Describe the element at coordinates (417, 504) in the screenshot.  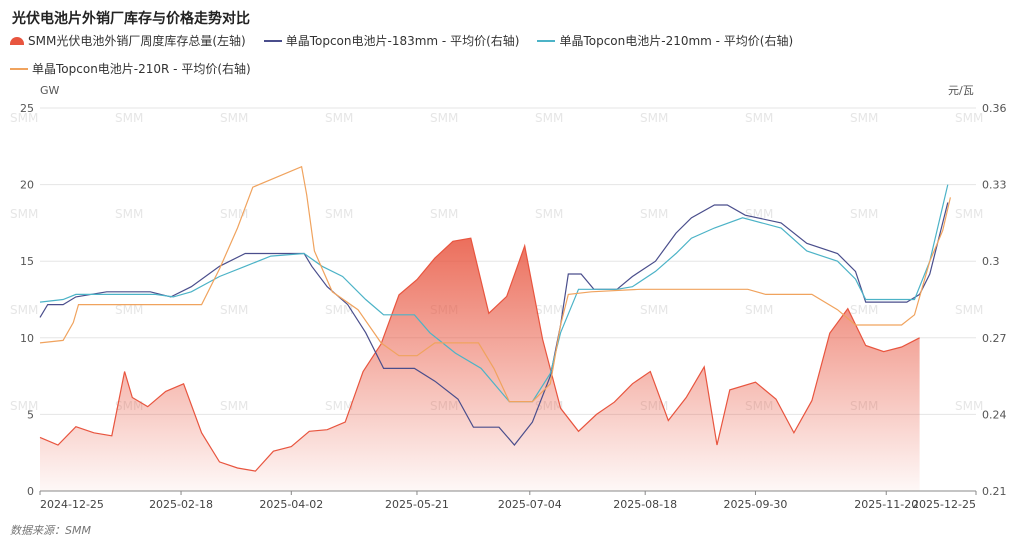
I see `x-tick-label: 2025-05-21` at that location.